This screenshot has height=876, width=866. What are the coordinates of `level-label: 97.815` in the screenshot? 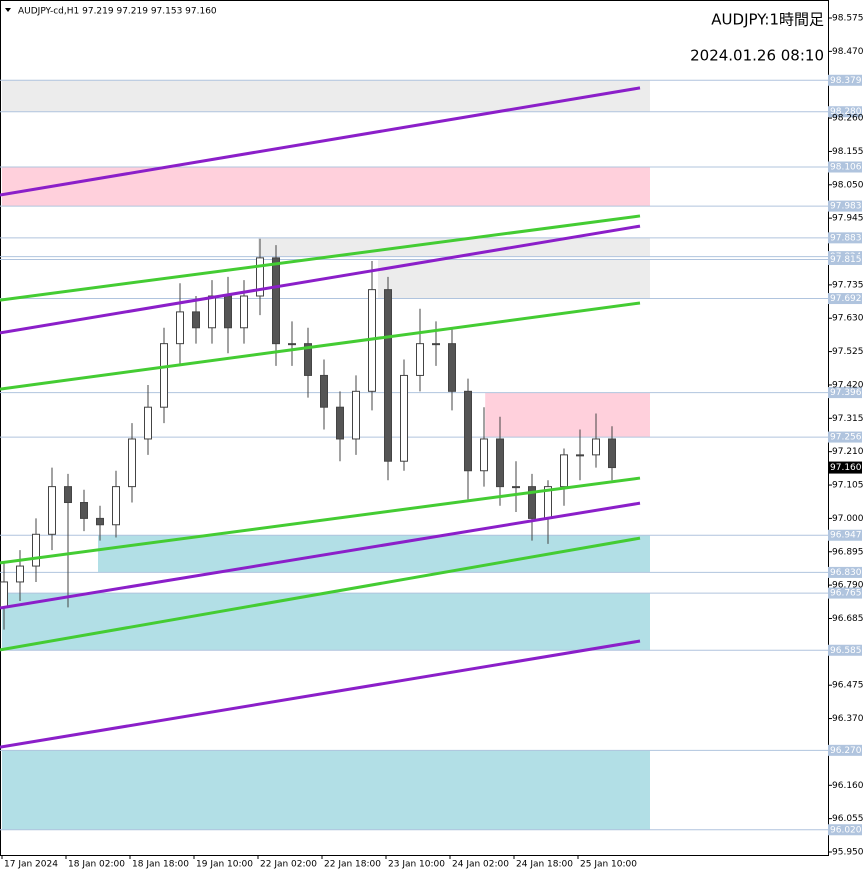 It's located at (846, 260).